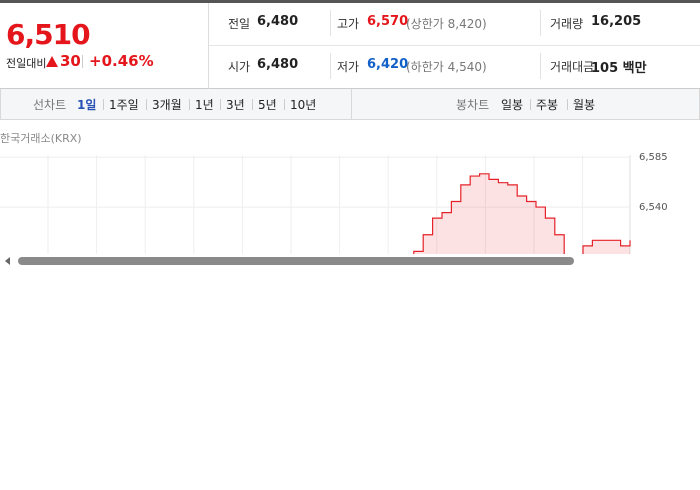 Image resolution: width=700 pixels, height=490 pixels. Describe the element at coordinates (239, 24) in the screenshot. I see `stat-label: 전일` at that location.